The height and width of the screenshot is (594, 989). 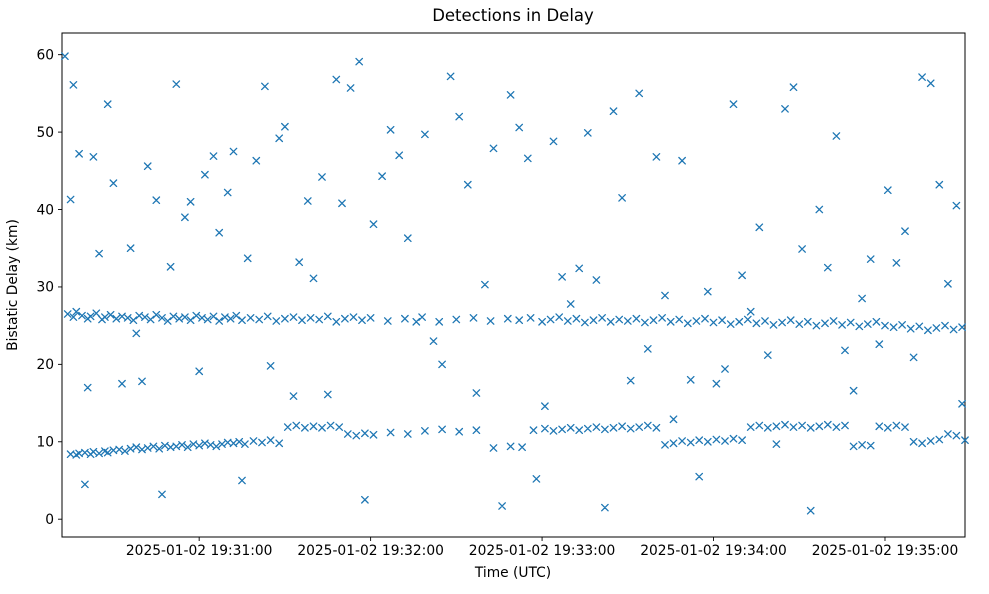 I want to click on series-lower-band-detections, so click(x=517, y=439).